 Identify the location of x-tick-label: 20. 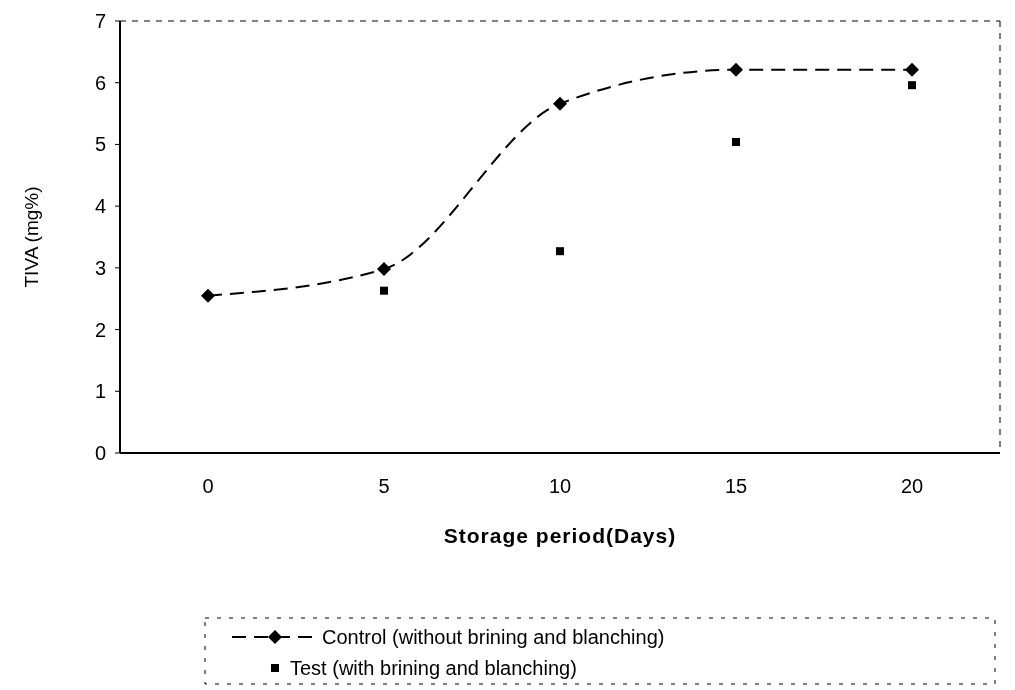
(912, 486).